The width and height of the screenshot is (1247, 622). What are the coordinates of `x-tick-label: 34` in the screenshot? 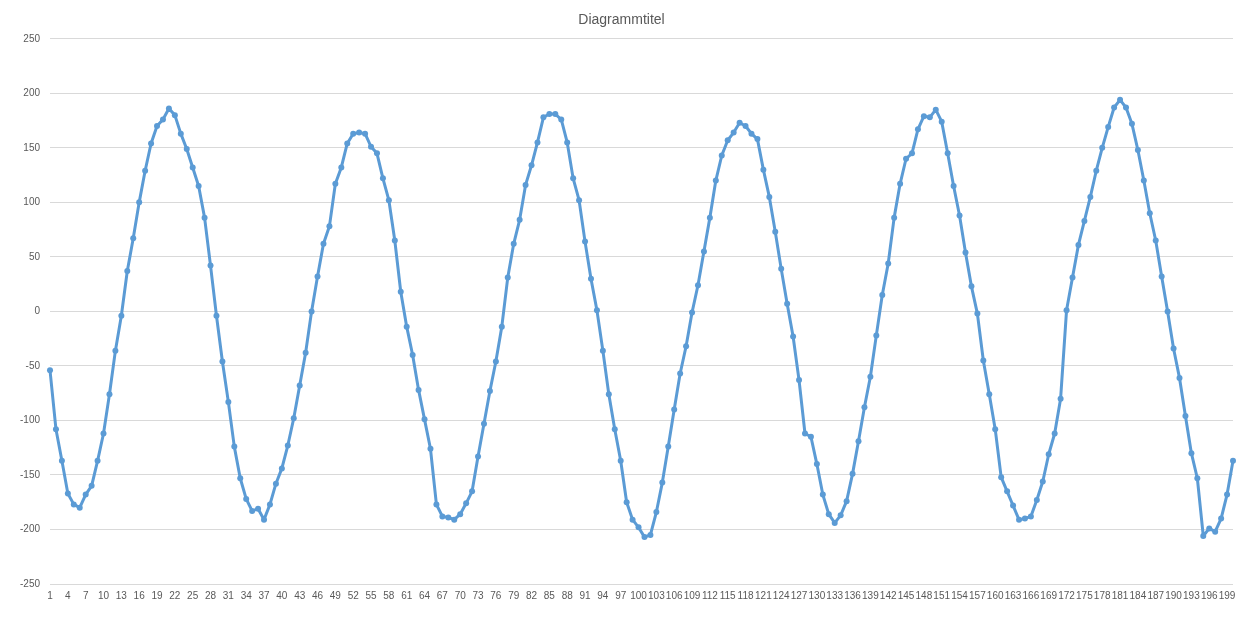 It's located at (246, 595).